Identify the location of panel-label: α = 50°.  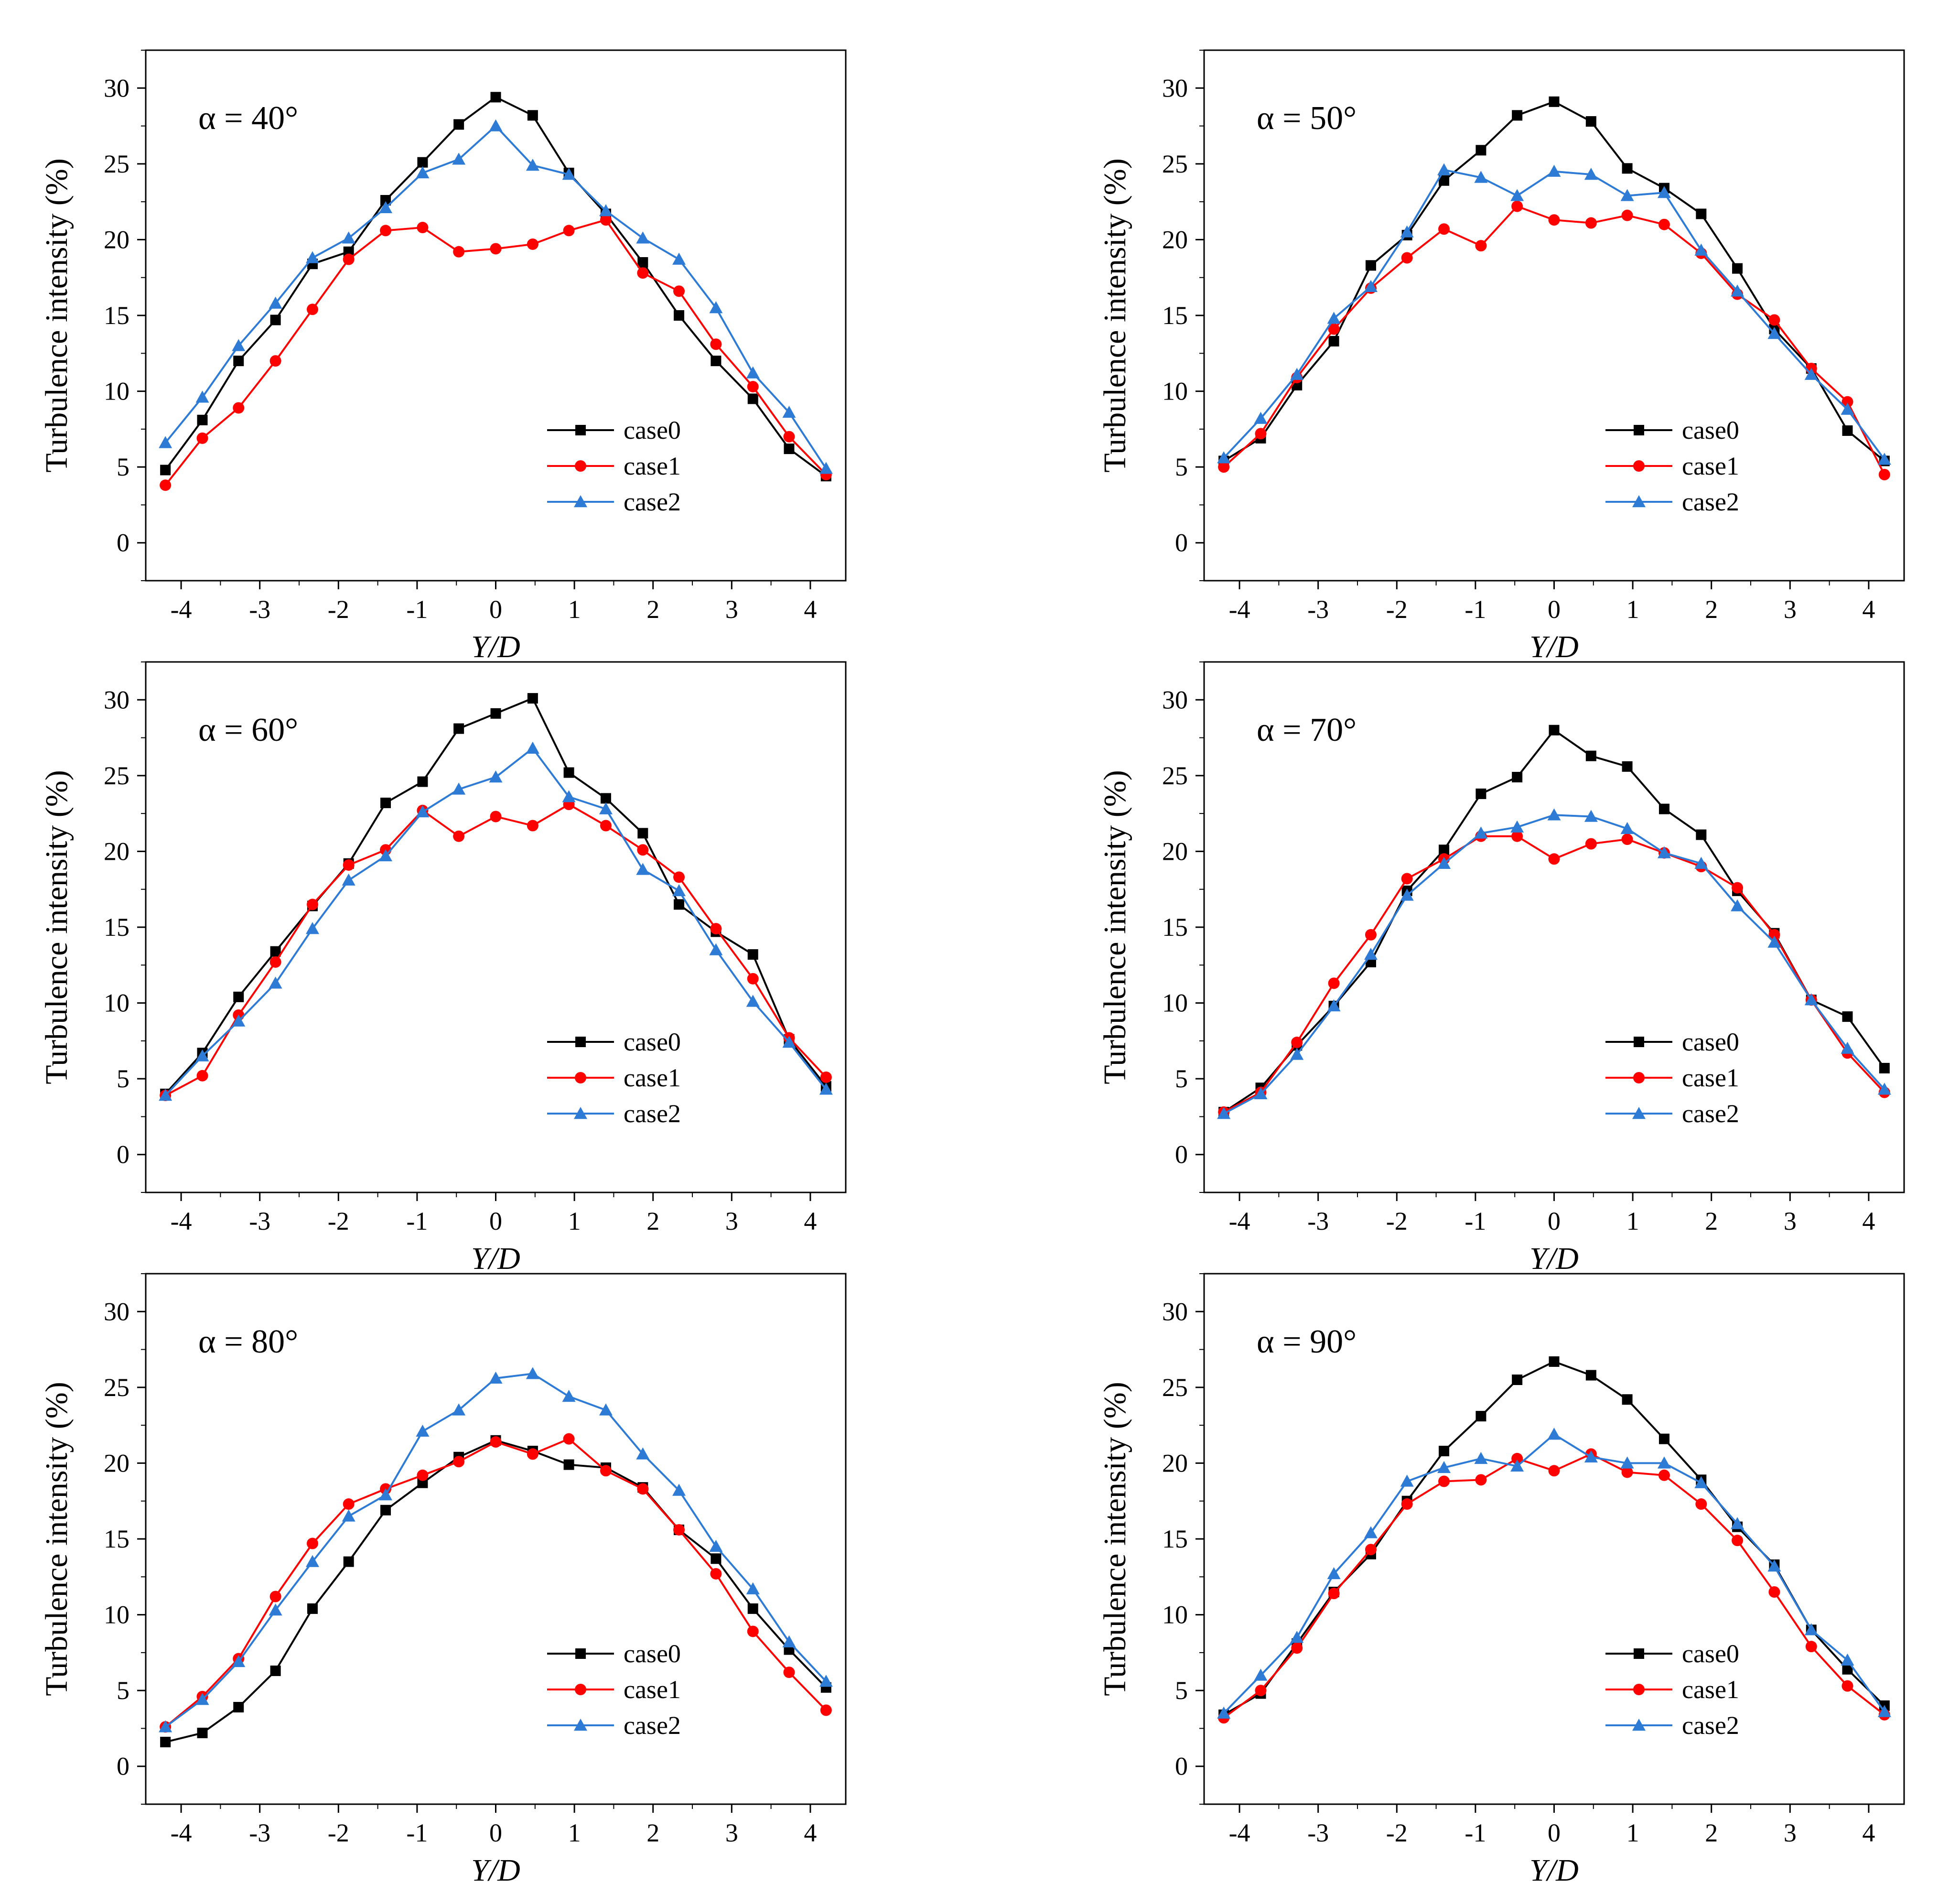
(1307, 118).